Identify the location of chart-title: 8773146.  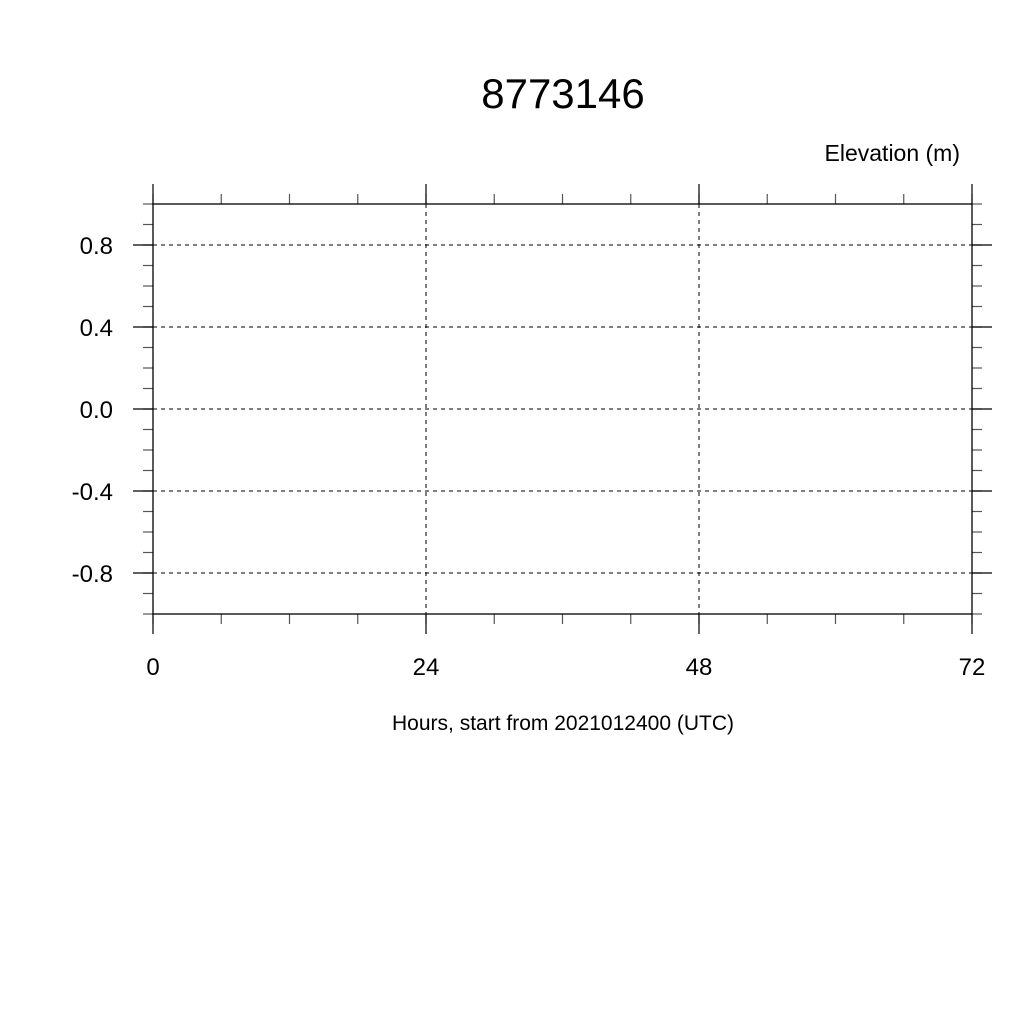
(563, 93).